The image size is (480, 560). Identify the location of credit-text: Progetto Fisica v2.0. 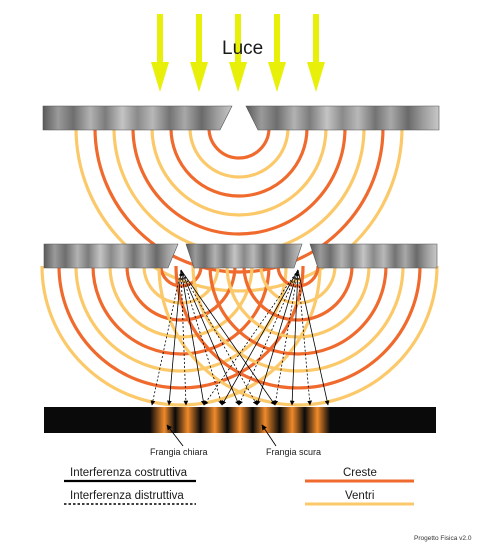
(443, 538).